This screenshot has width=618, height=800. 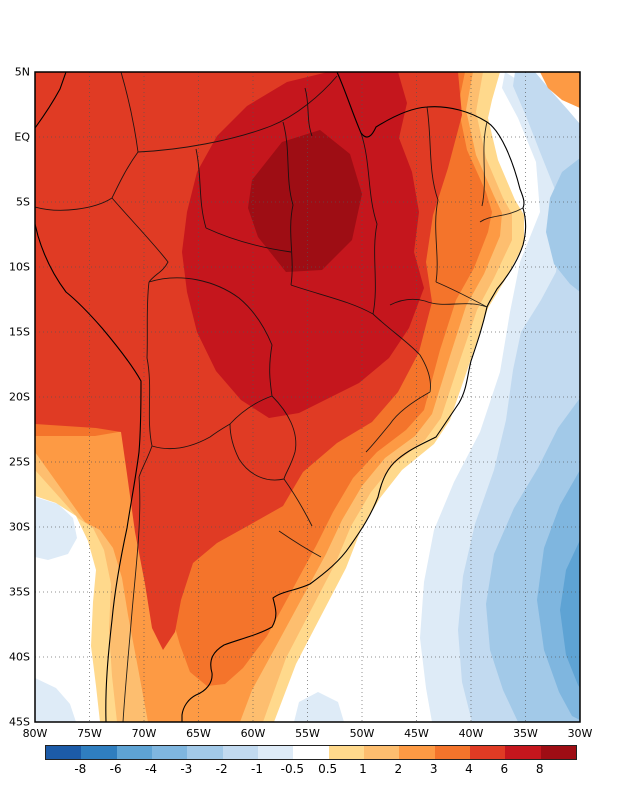 I want to click on lat-tick-label: 10S, so click(x=19, y=267).